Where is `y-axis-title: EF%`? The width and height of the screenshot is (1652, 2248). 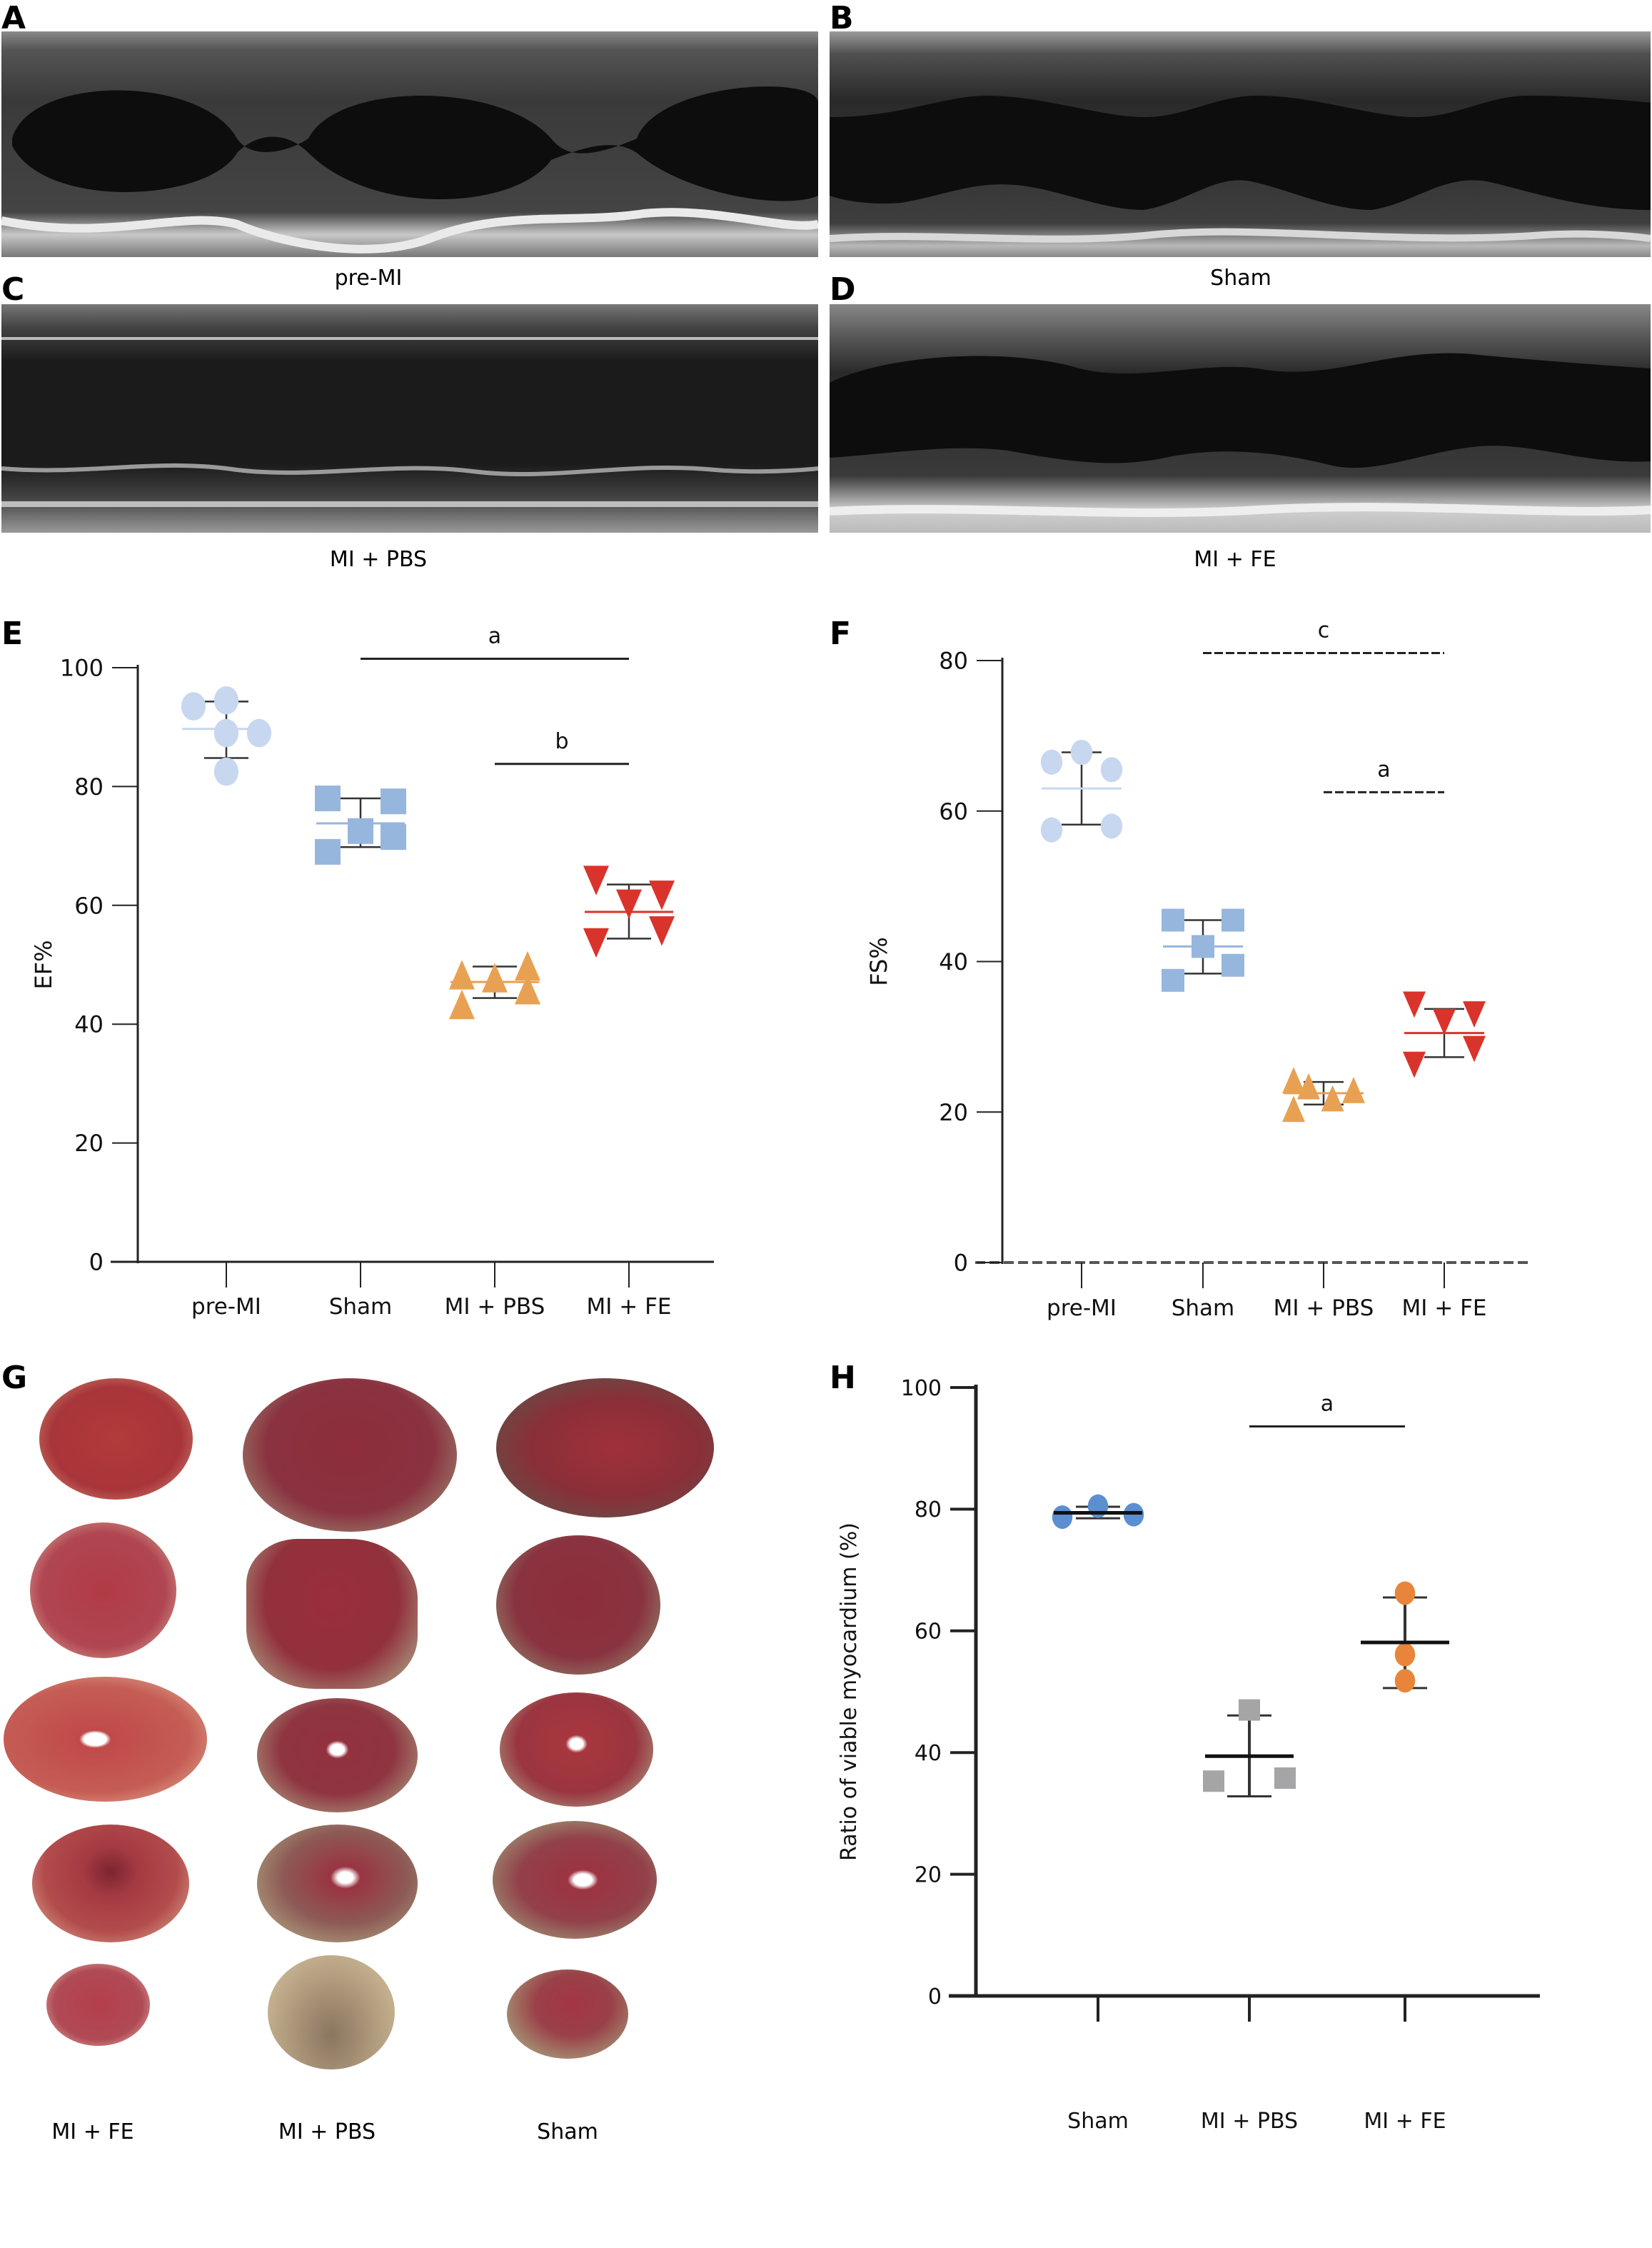 y-axis-title: EF% is located at coordinates (43, 964).